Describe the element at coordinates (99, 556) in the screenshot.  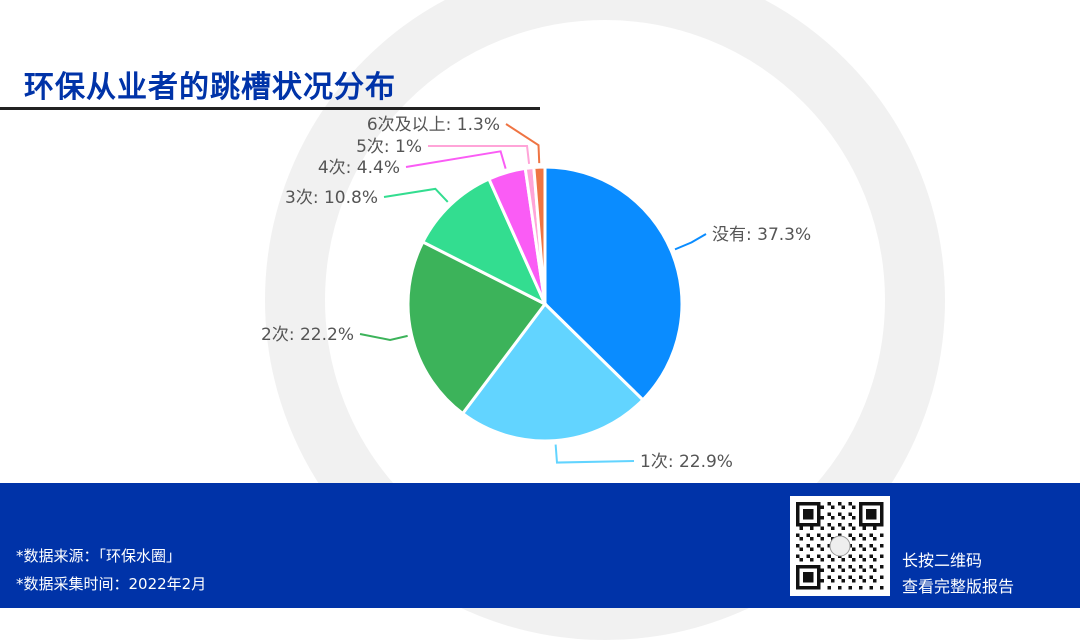
I see `data-source: *数据来源：「环保水圈」` at that location.